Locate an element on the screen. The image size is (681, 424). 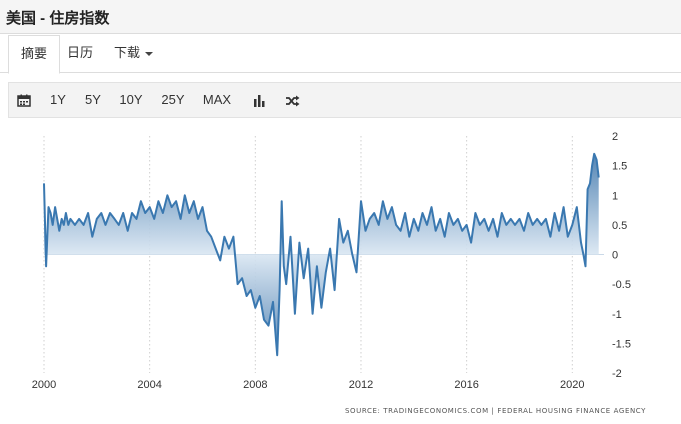
range-1y-button: 1Y is located at coordinates (58, 99).